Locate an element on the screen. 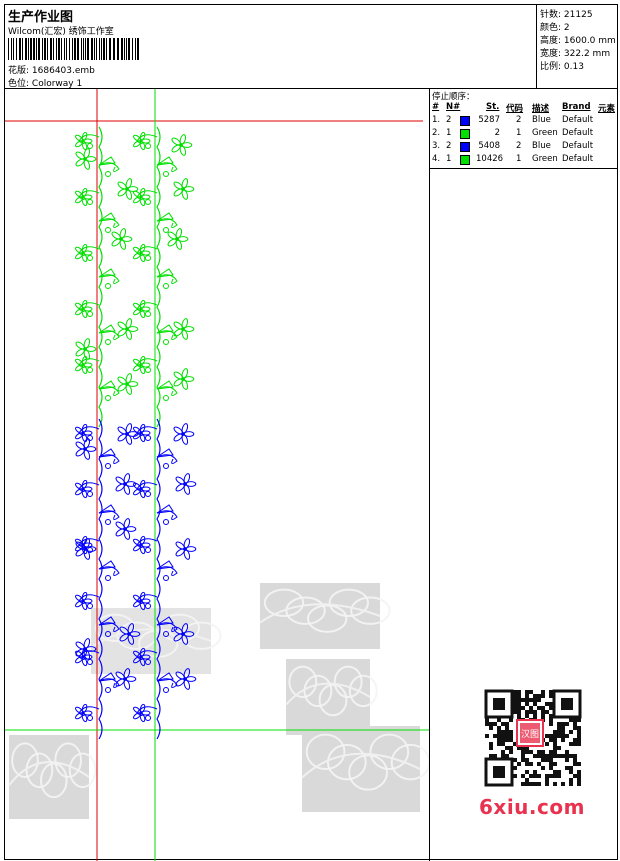  colors-row: 颜色: 2 is located at coordinates (555, 26).